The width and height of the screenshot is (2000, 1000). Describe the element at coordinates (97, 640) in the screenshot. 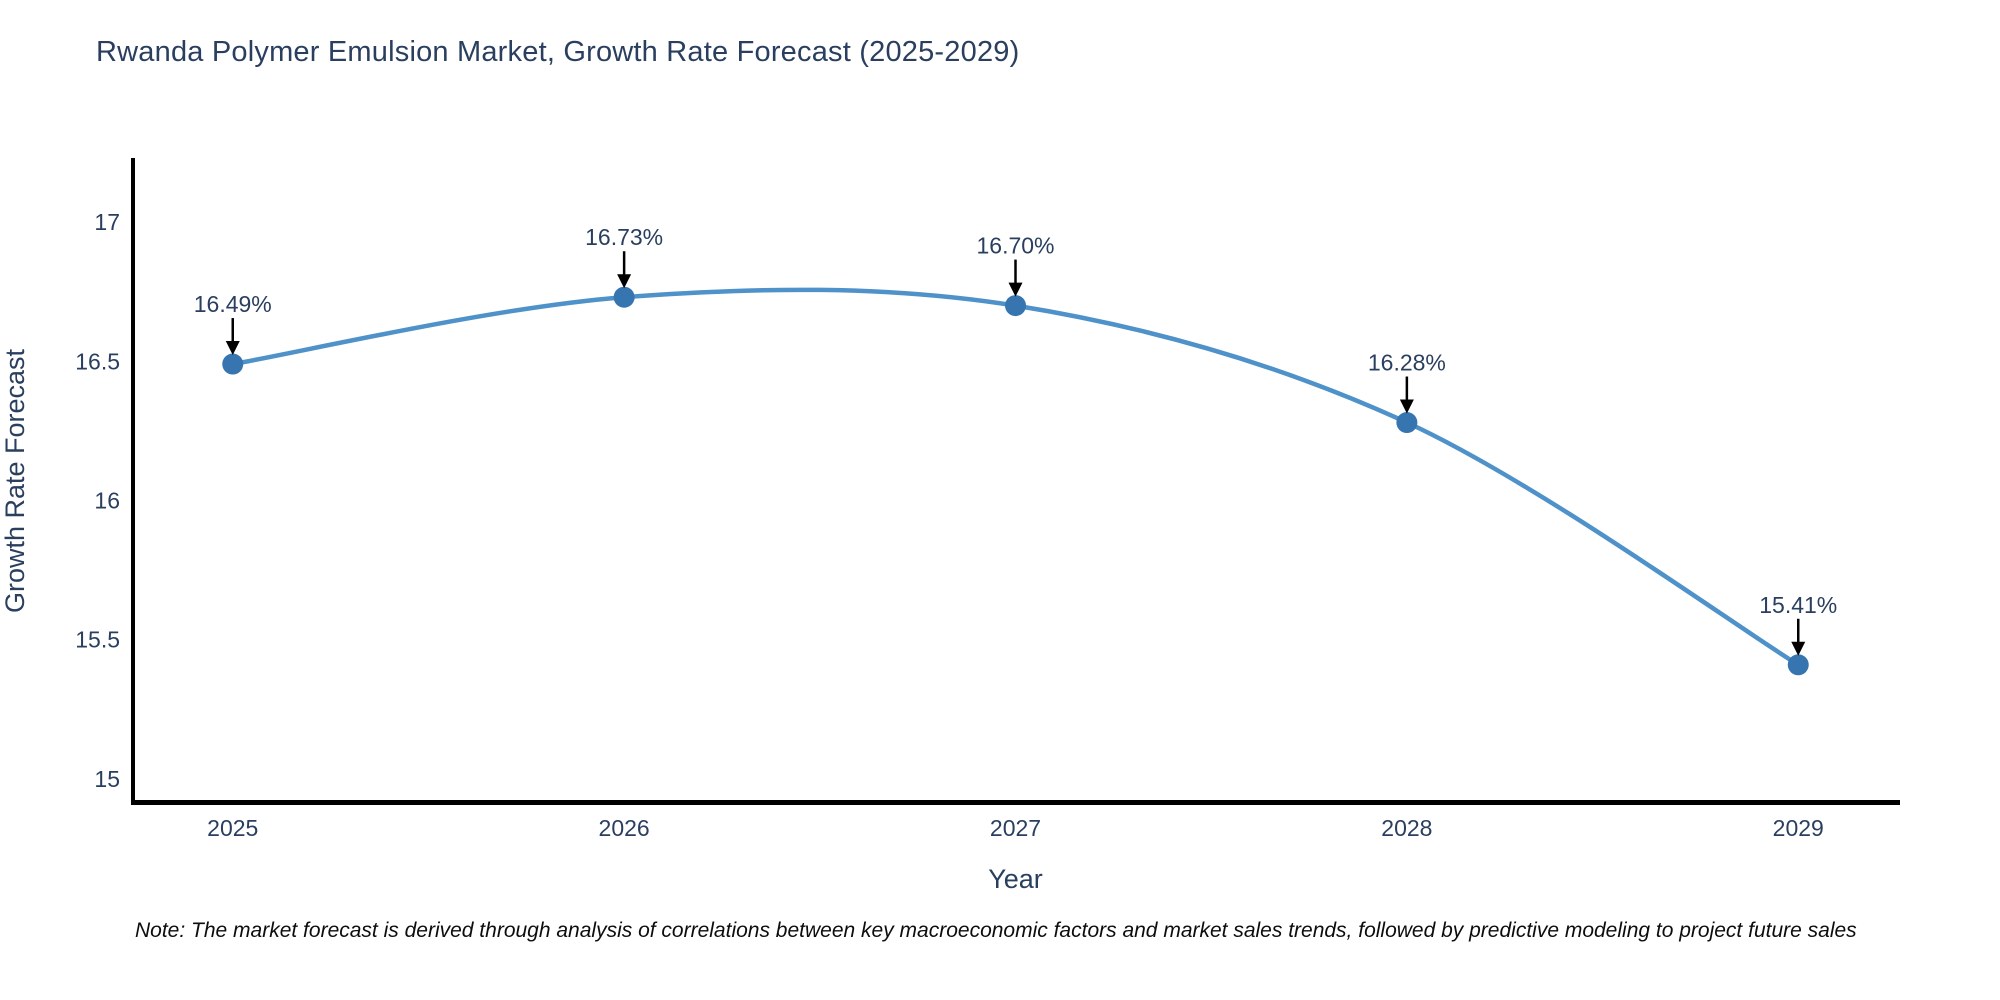

I see `y-tick-label: 15.5` at that location.